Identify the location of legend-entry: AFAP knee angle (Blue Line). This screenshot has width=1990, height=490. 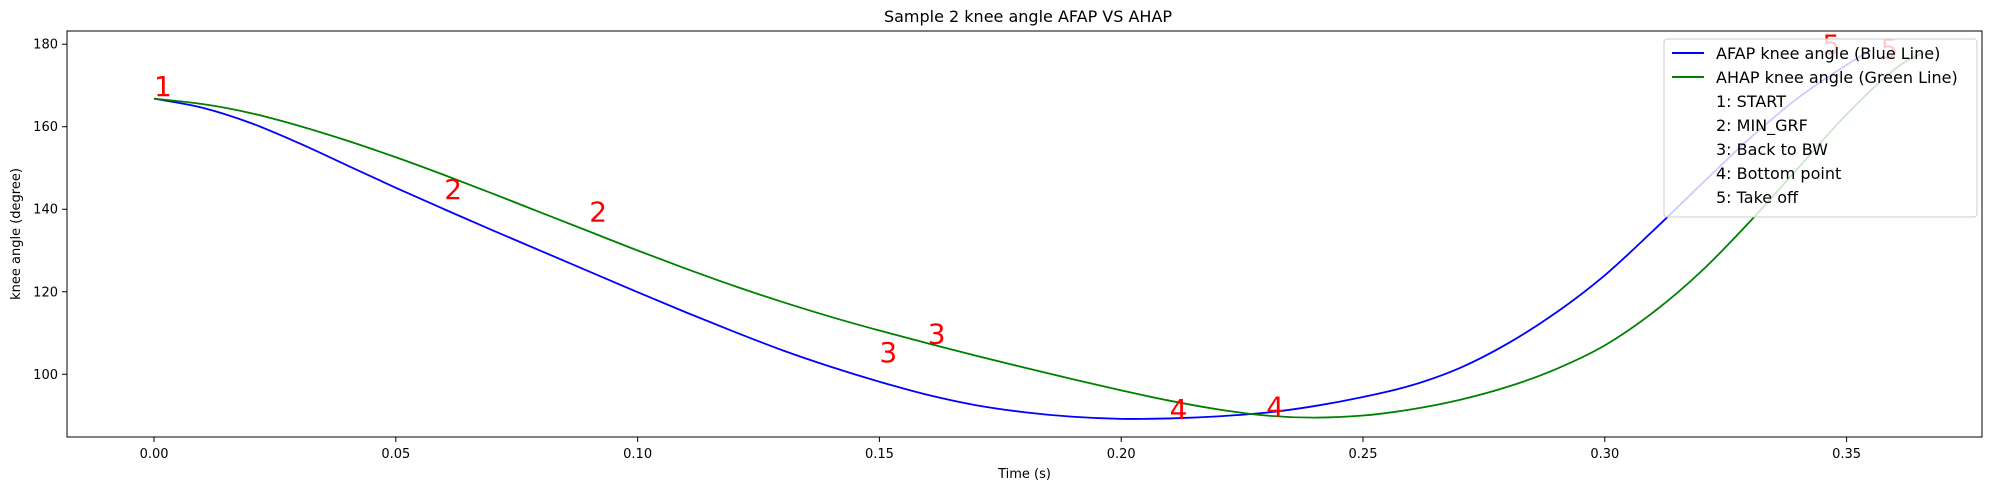
(1828, 53).